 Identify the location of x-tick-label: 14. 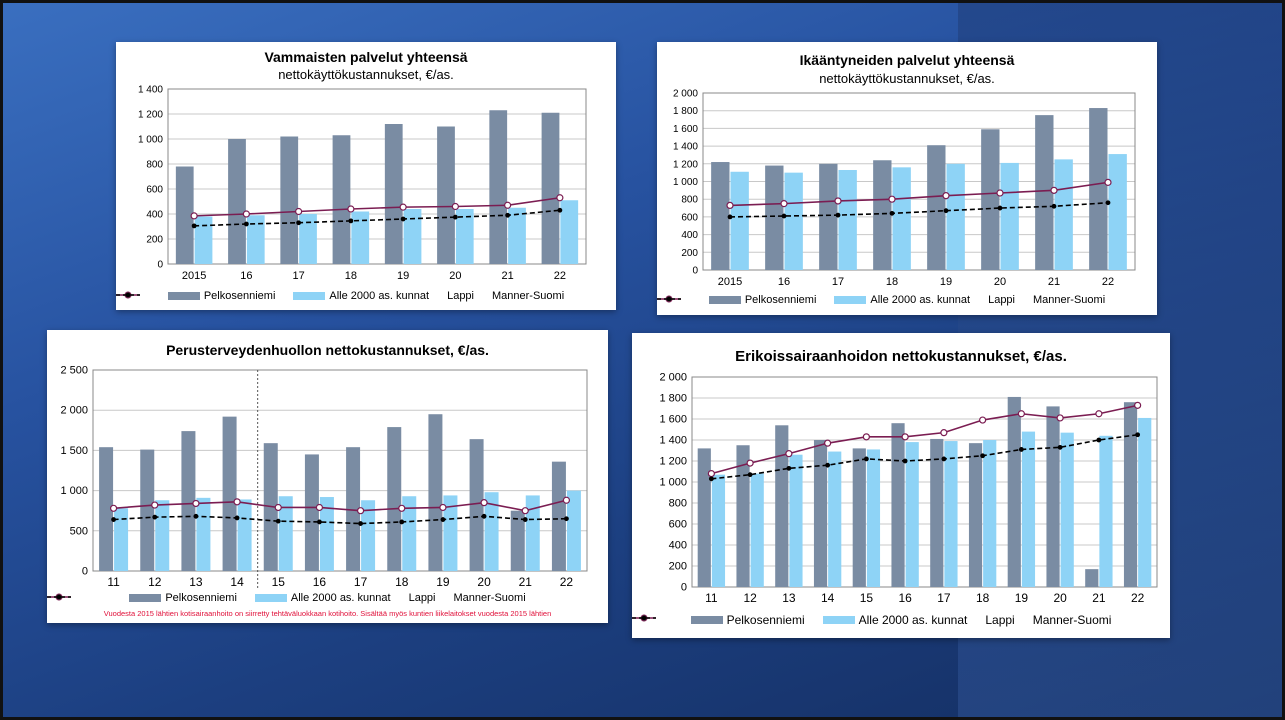
(828, 598).